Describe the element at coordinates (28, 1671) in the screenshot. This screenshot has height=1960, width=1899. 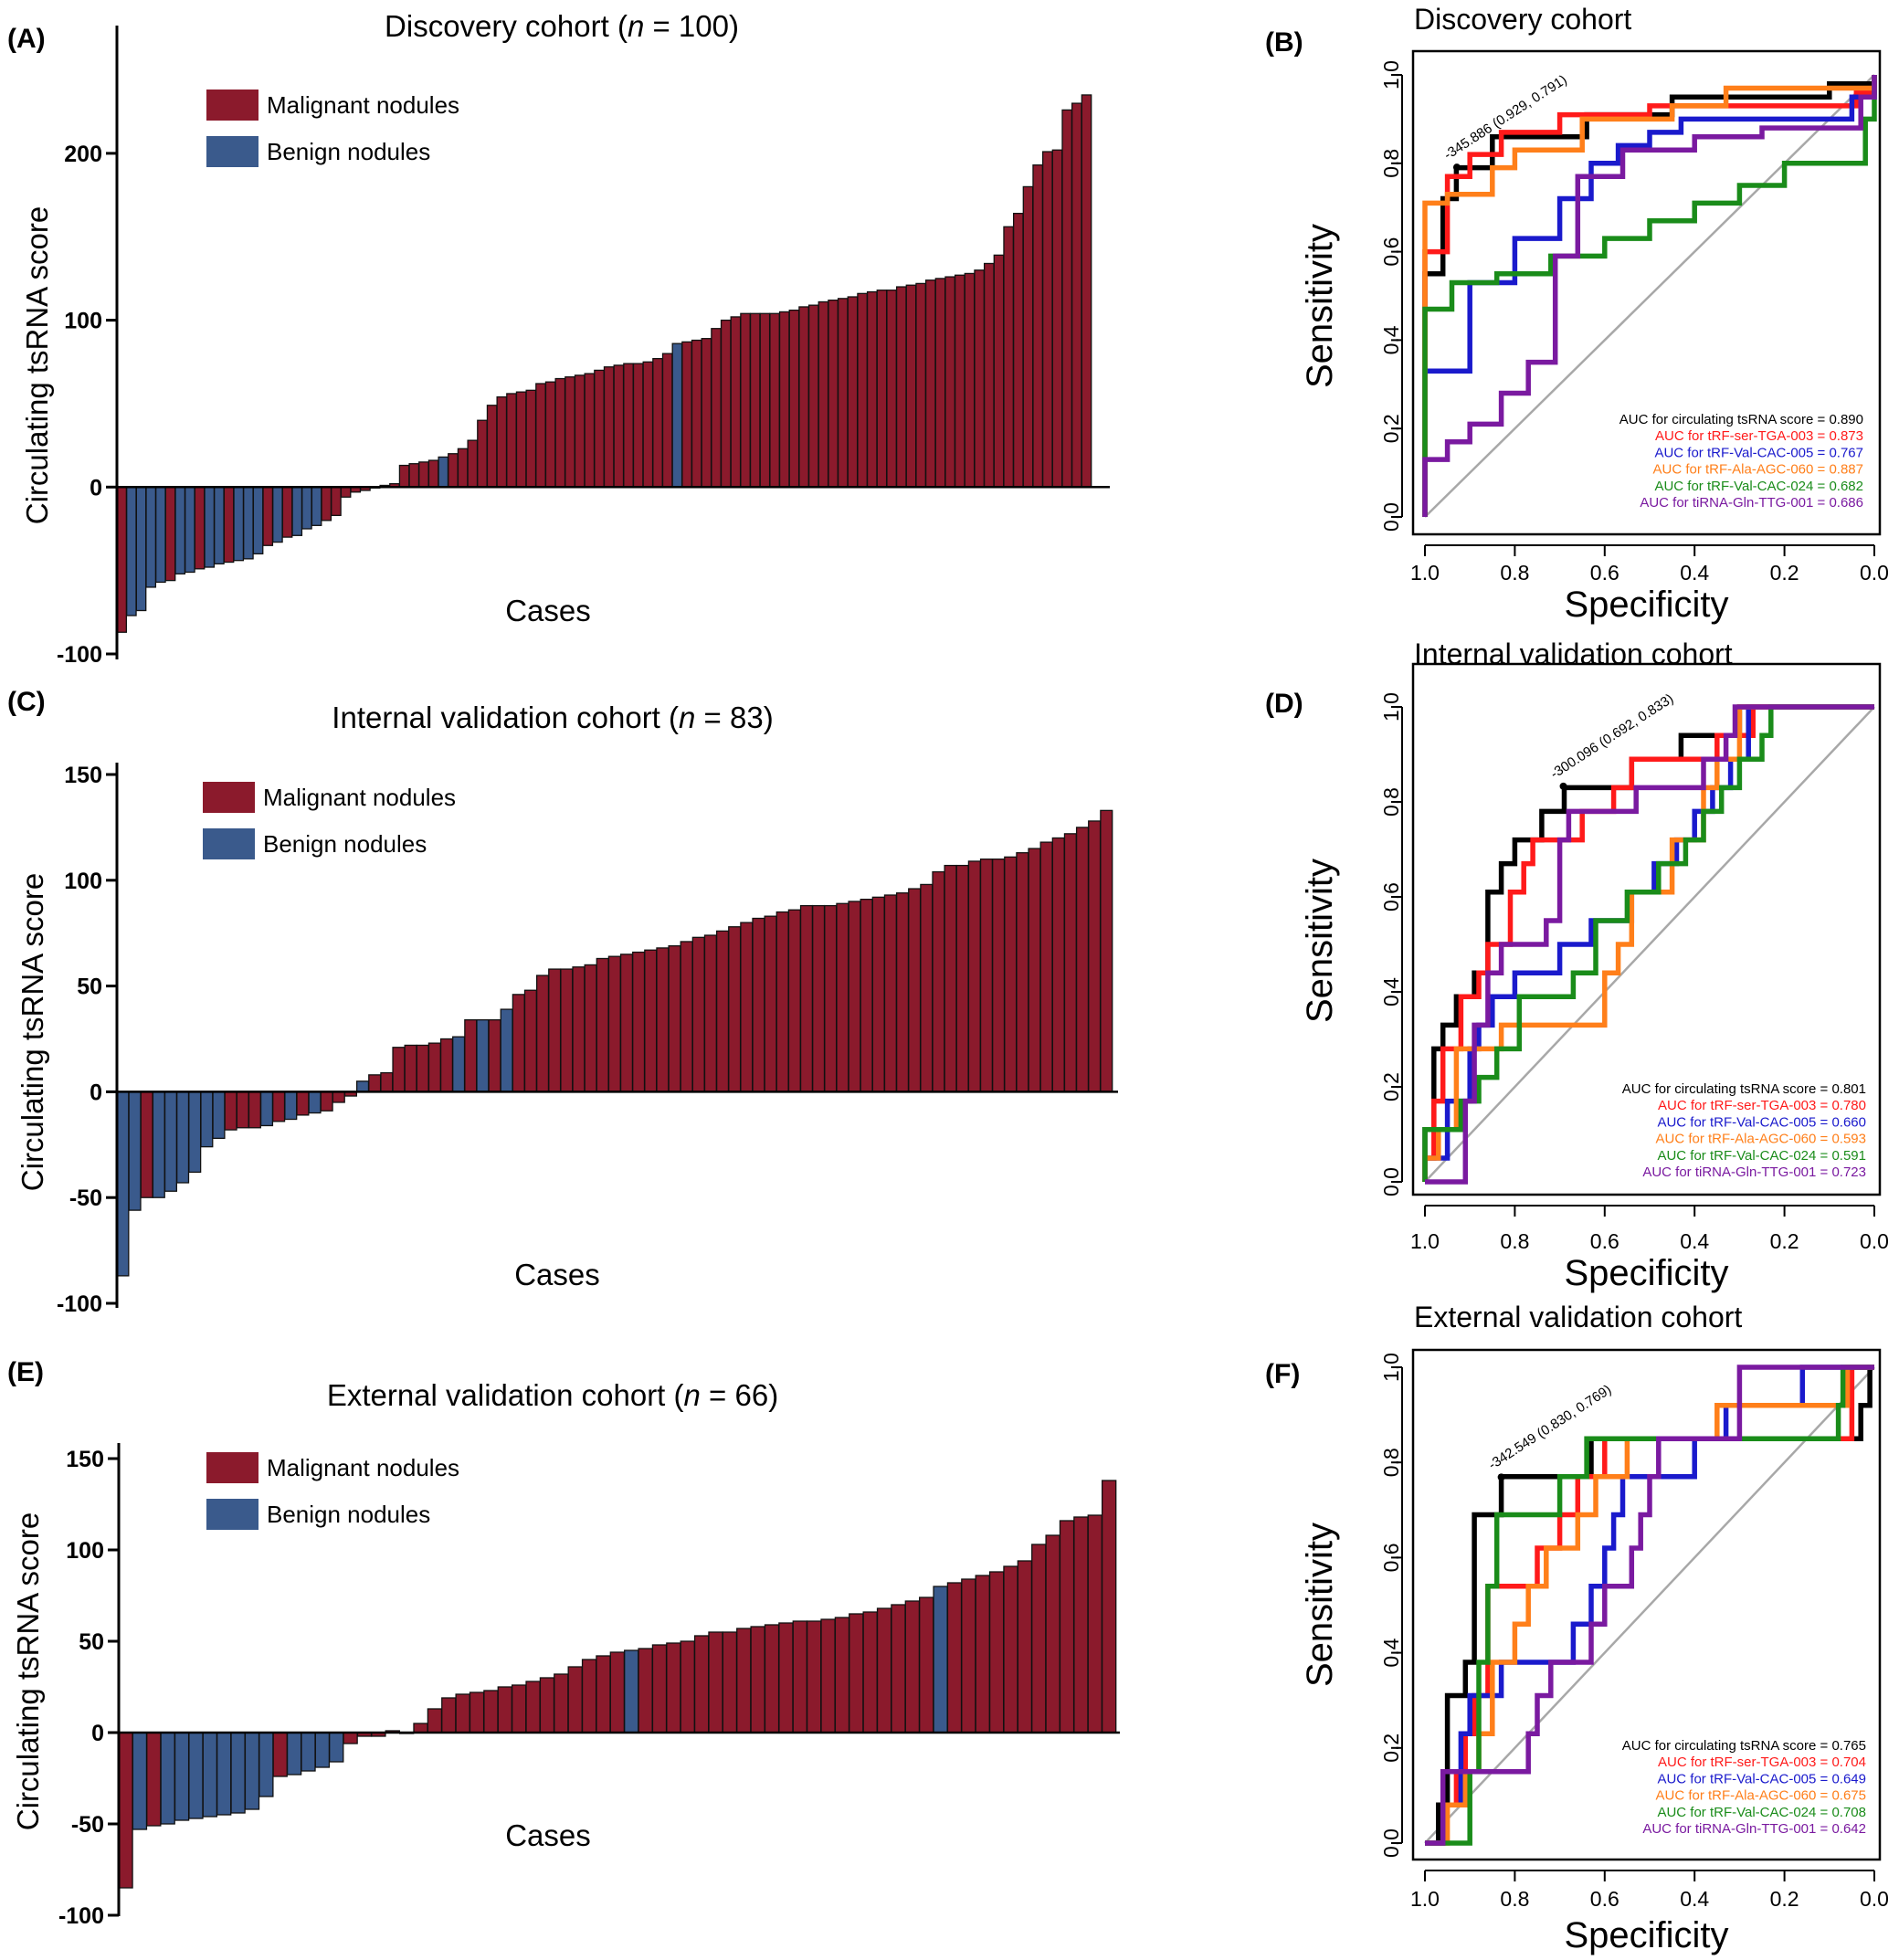
I see `y-axis-label: Circulating tsRNA score` at that location.